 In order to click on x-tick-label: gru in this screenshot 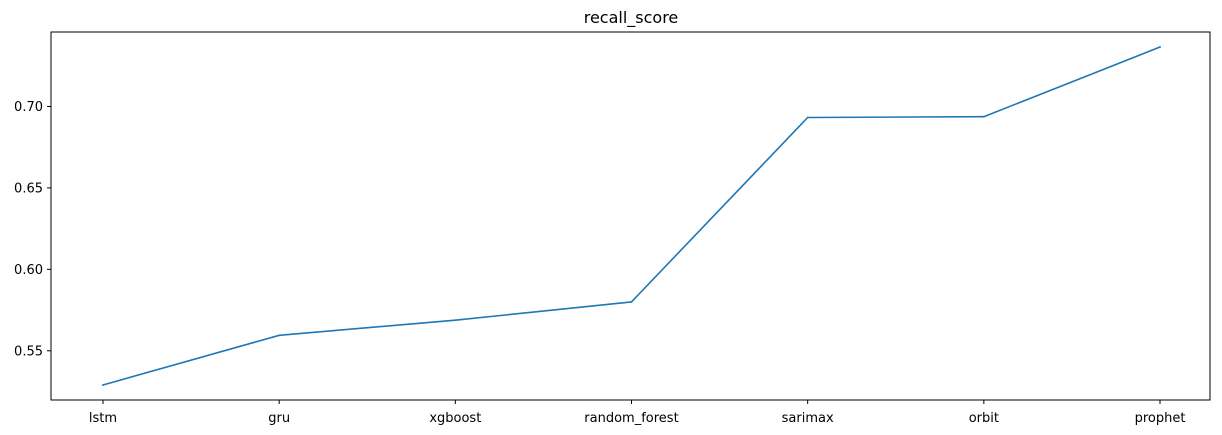, I will do `click(279, 418)`.